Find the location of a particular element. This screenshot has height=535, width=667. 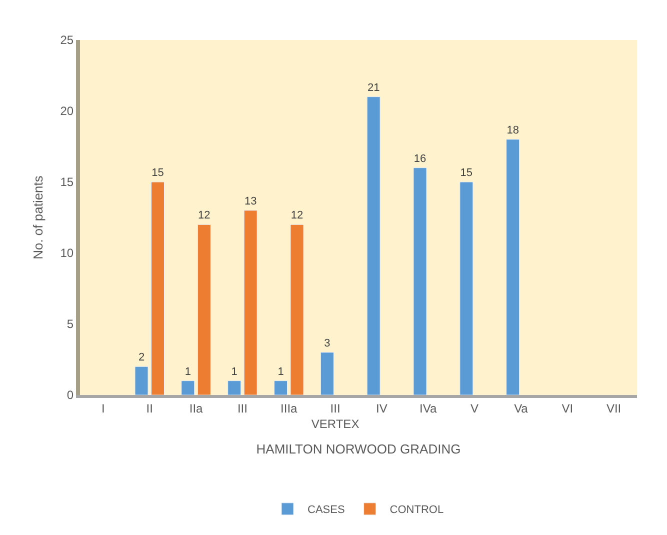

data-label: 2 is located at coordinates (141, 358).